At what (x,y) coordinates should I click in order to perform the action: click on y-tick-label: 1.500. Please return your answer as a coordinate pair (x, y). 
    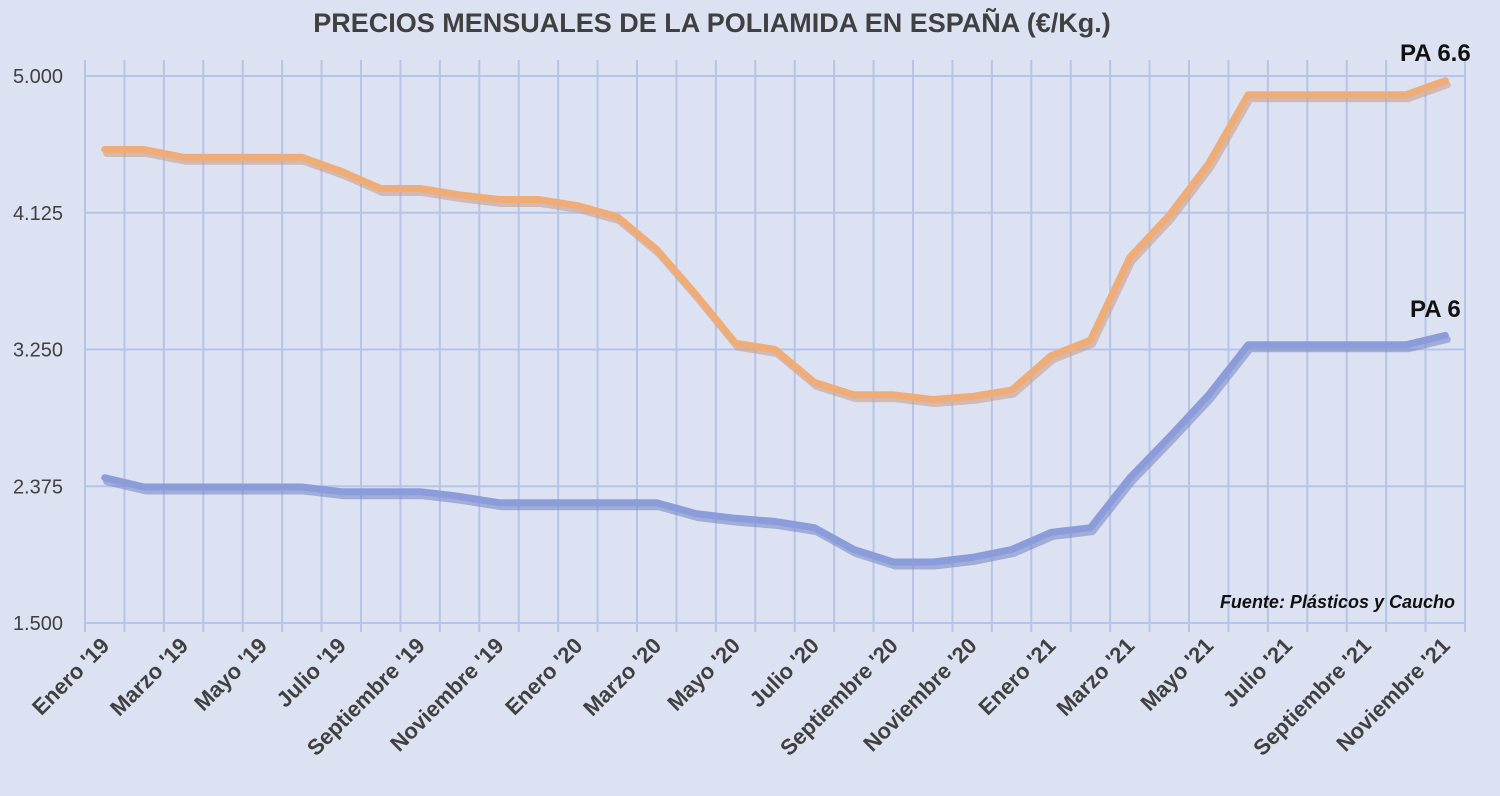
    Looking at the image, I should click on (38, 624).